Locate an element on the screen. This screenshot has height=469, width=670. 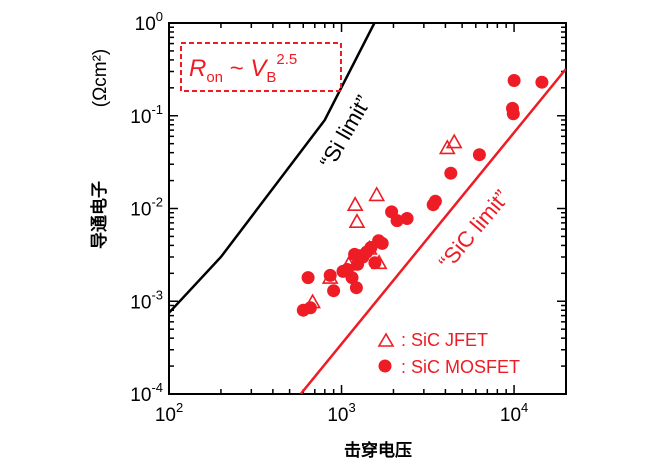
y-tick-label: 10⁻¹ is located at coordinates (146, 115).